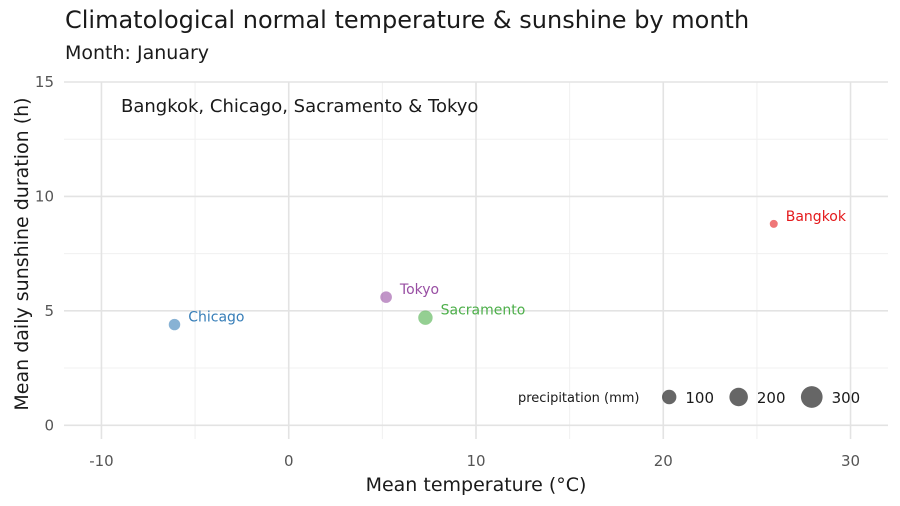 This screenshot has height=506, width=900. Describe the element at coordinates (22, 253) in the screenshot. I see `y-axis-title: Mean daily sunshine duration (h)` at that location.